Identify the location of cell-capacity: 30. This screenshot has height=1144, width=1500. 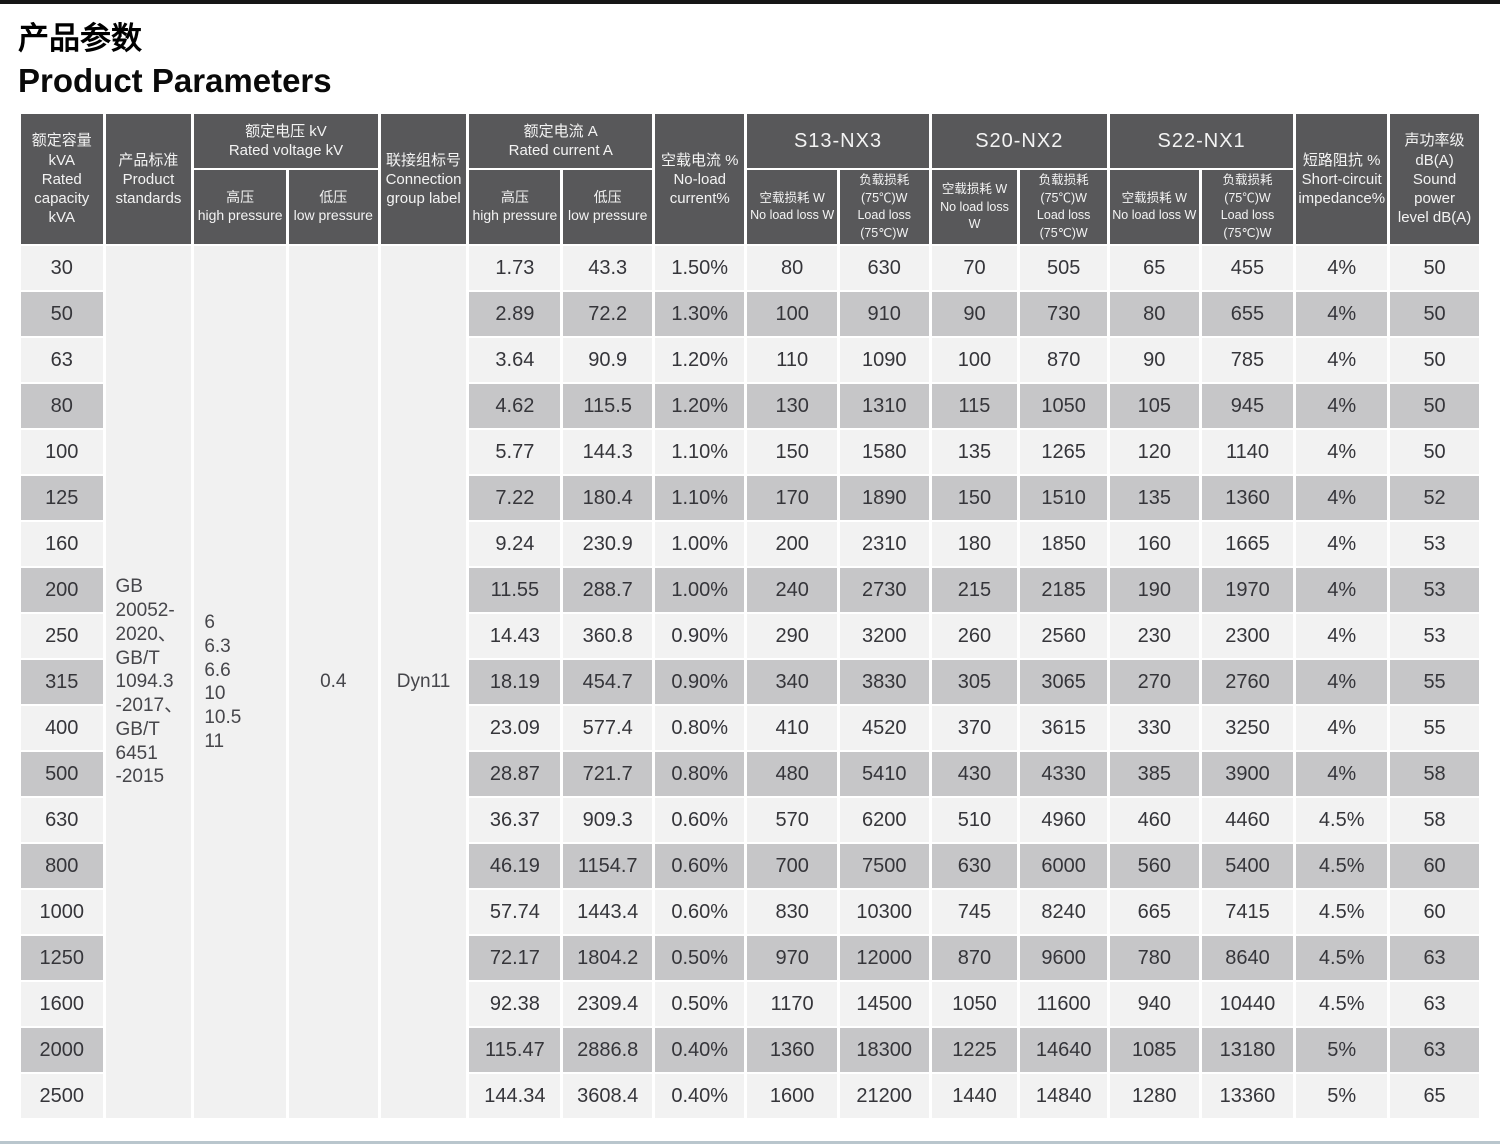
(62, 268).